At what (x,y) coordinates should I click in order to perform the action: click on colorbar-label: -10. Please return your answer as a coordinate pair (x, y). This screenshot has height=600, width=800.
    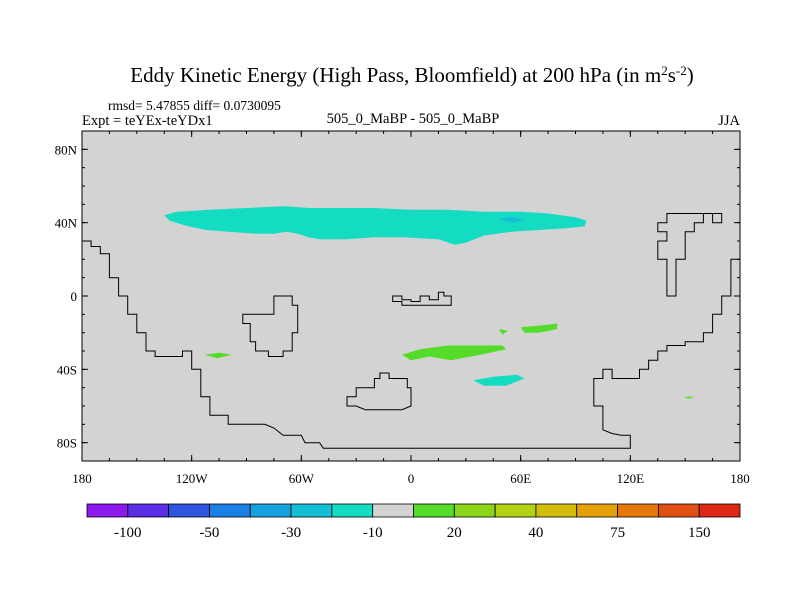
    Looking at the image, I should click on (373, 533).